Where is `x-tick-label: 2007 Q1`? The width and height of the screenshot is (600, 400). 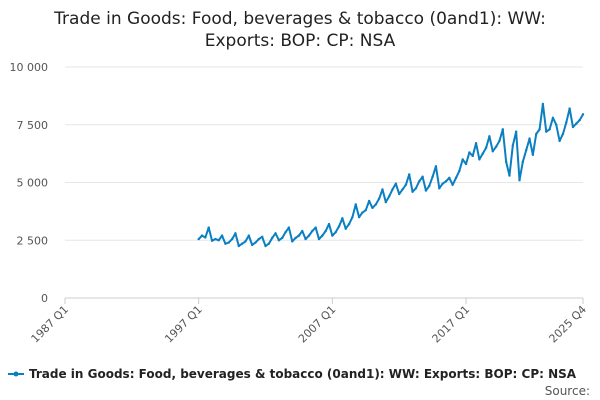
x-tick-label: 2007 Q1 is located at coordinates (317, 324).